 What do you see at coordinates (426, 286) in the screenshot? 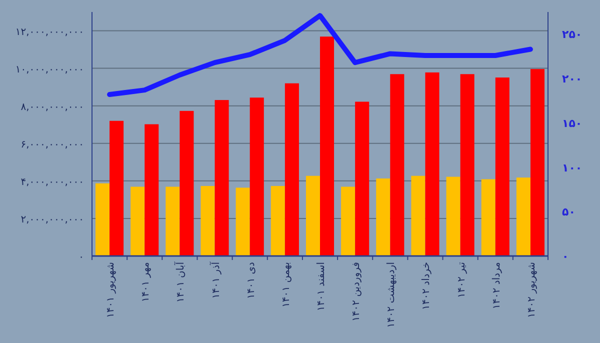
I see `x-tick-label: خرداد ۱۴۰۲` at bounding box center [426, 286].